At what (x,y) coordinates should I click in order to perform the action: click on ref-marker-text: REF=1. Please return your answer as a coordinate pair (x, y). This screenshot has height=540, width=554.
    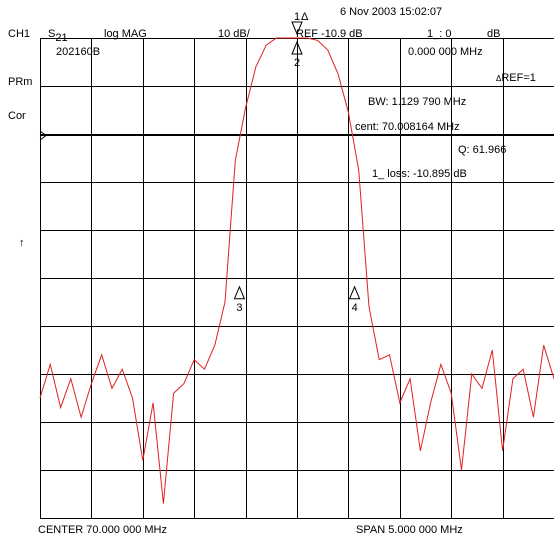
    Looking at the image, I should click on (518, 78).